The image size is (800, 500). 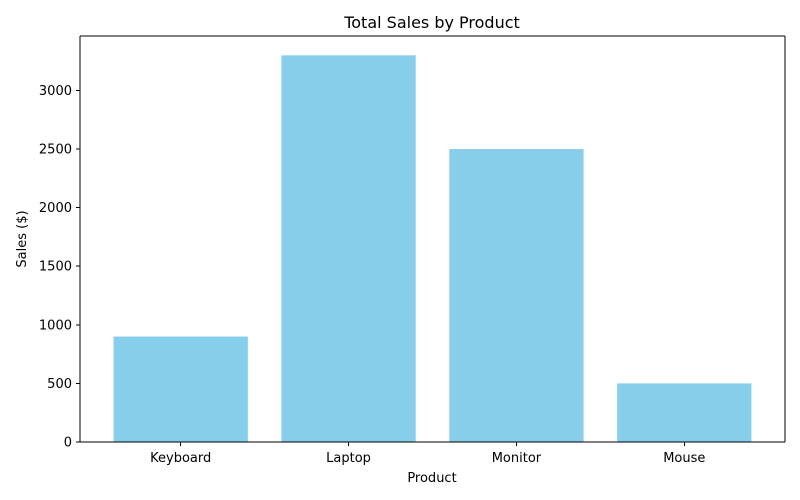 What do you see at coordinates (55, 91) in the screenshot?
I see `y-tick-label: 3000` at bounding box center [55, 91].